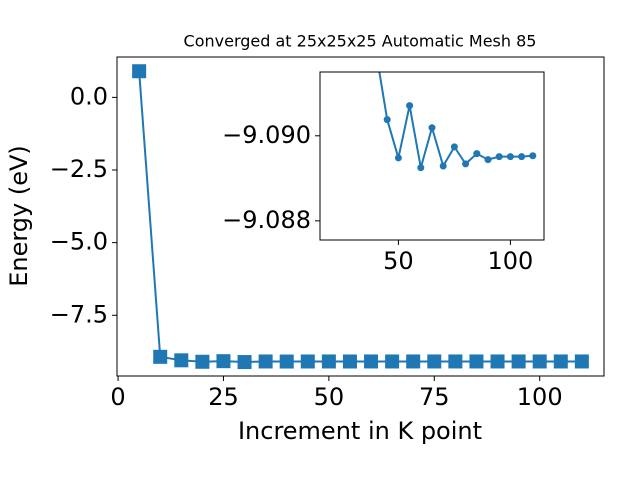 The image size is (640, 480). Describe the element at coordinates (360, 41) in the screenshot. I see `chart-title: Converged at 25x25x25 Automatic Mesh 85` at that location.